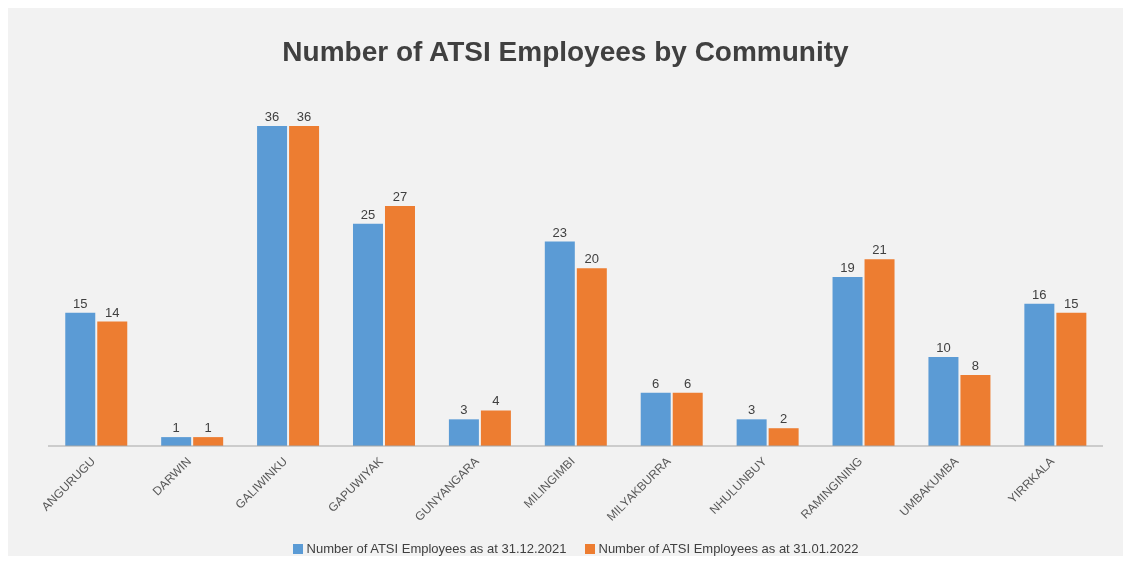 Image resolution: width=1131 pixels, height=564 pixels. Describe the element at coordinates (728, 548) in the screenshot. I see `legend-label: Number of ATSI Employees as at 31.01.2022` at that location.